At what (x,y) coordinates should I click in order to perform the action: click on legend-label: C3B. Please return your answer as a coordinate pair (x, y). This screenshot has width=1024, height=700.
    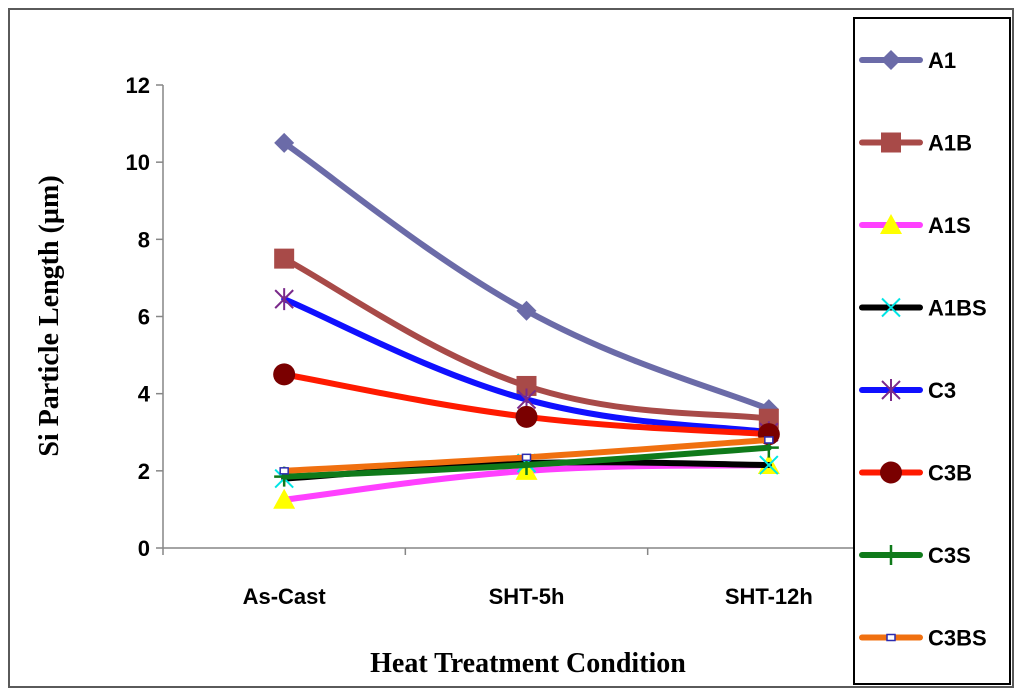
    Looking at the image, I should click on (950, 473).